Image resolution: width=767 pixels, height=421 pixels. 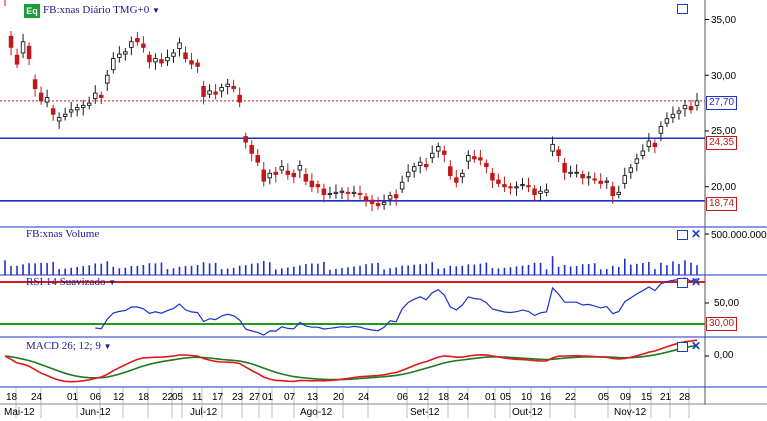 I want to click on price-y-tick: 30,00, so click(x=724, y=76).